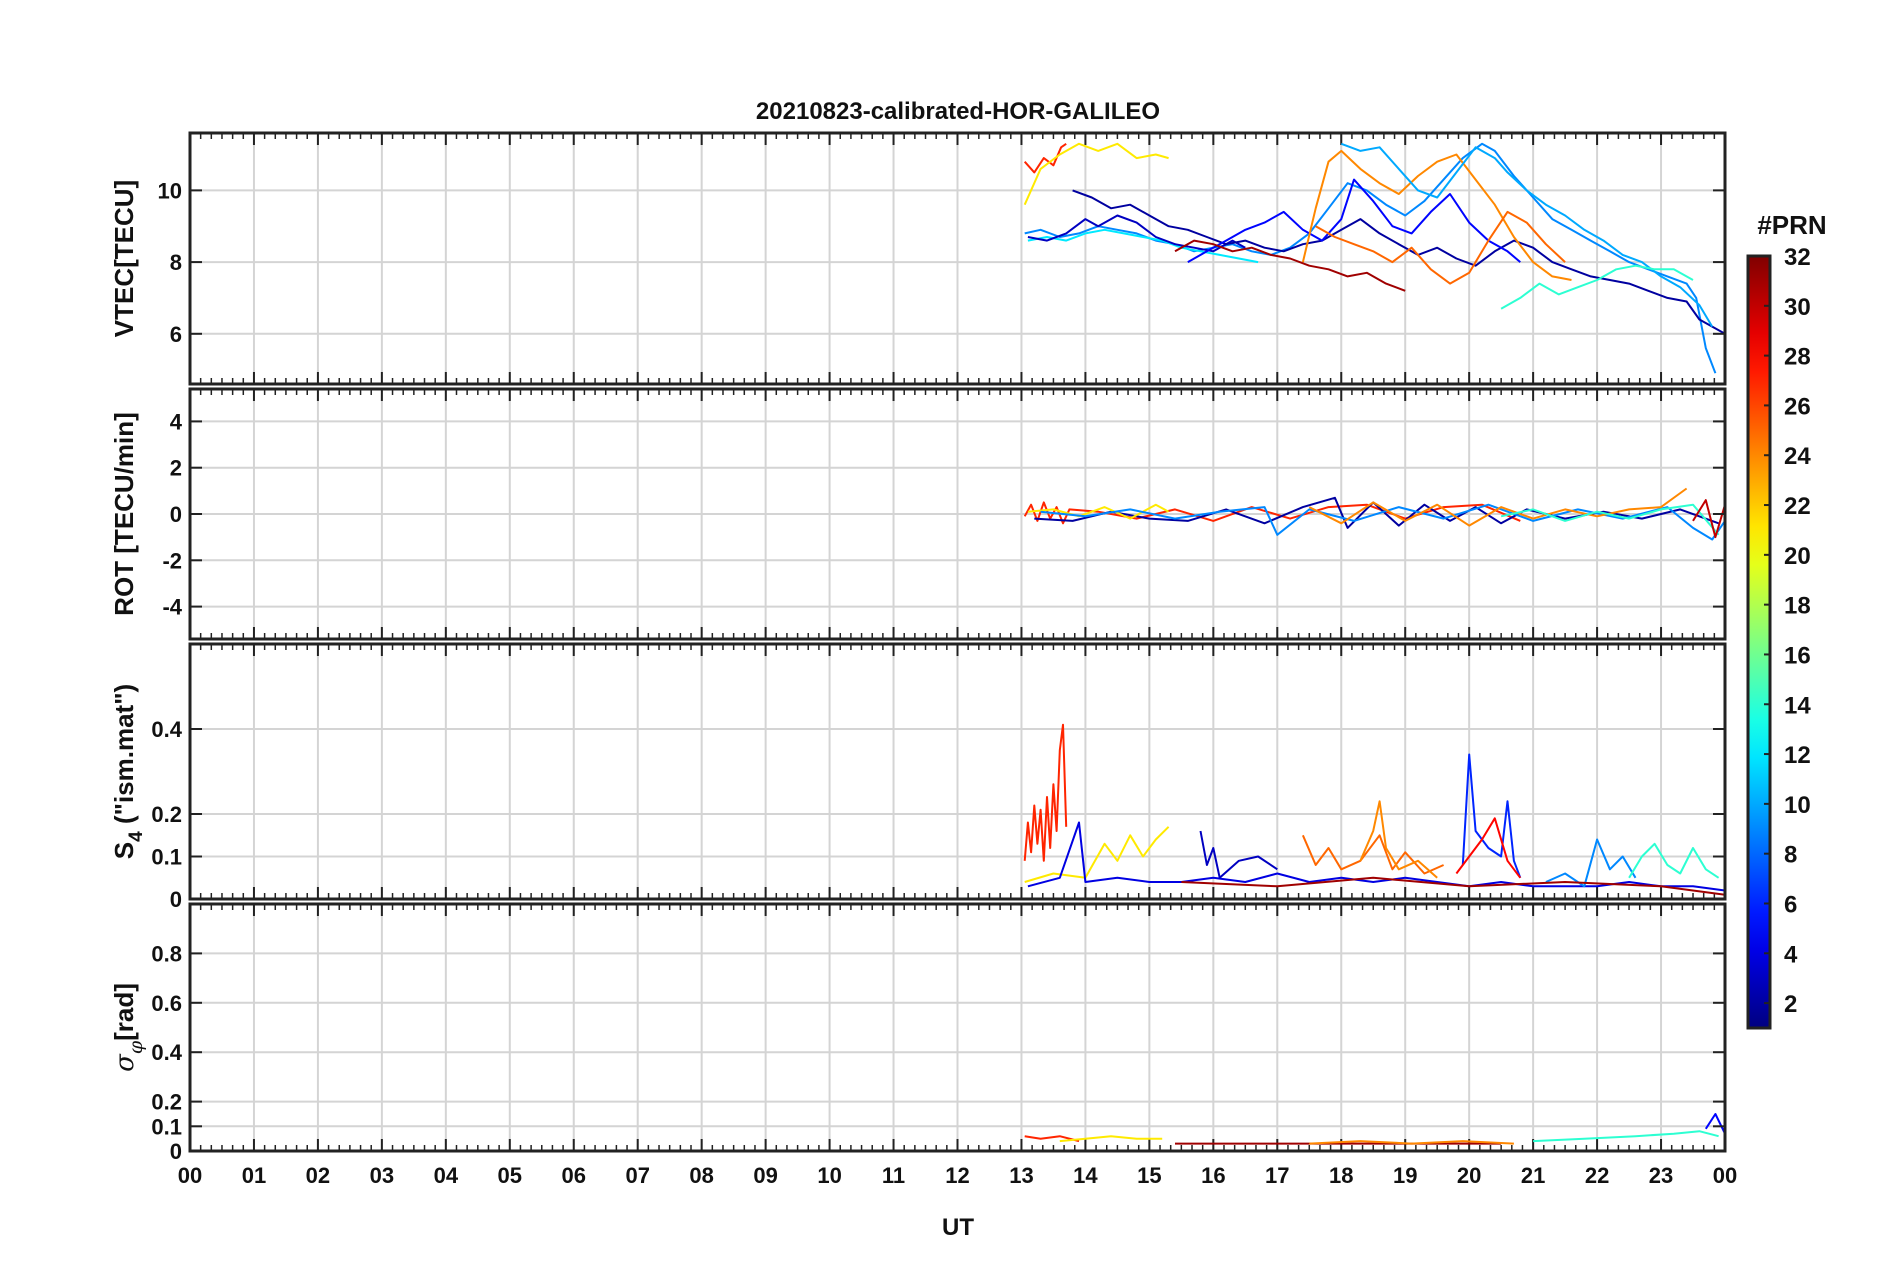 This screenshot has height=1277, width=1902. I want to click on x-axis-label: UT, so click(958, 1227).